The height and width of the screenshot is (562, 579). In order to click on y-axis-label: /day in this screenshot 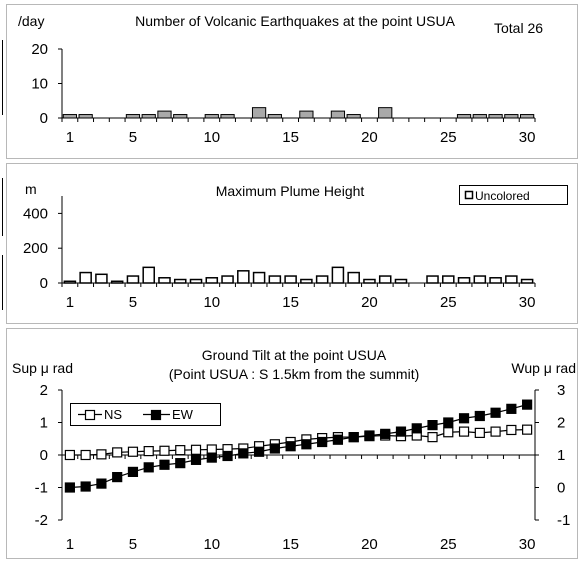, I will do `click(31, 21)`.